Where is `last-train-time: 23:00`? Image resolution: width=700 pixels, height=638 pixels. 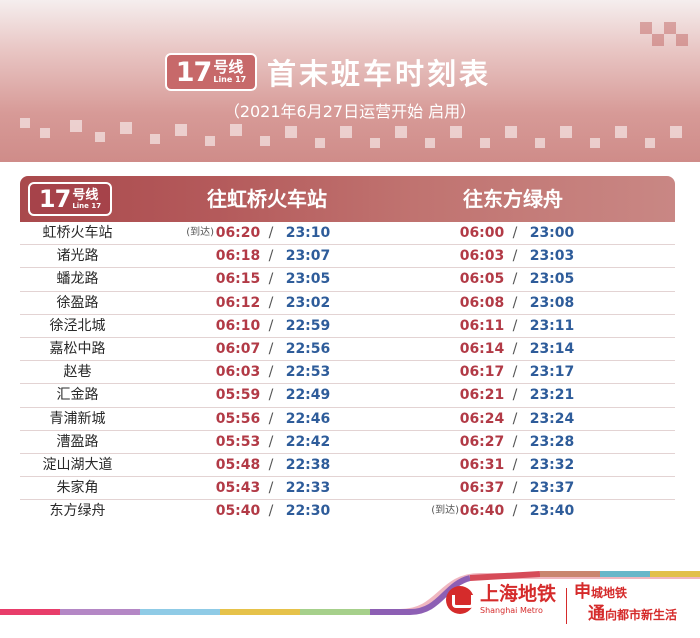
last-train-time: 23:00 is located at coordinates (552, 233).